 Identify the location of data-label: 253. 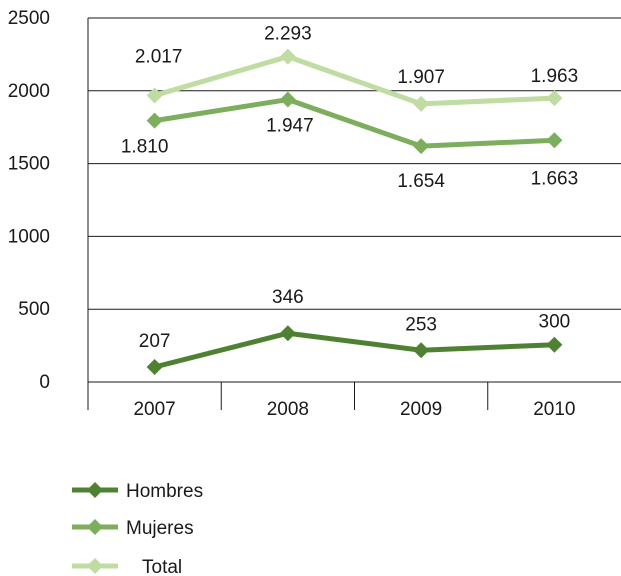
(421, 324).